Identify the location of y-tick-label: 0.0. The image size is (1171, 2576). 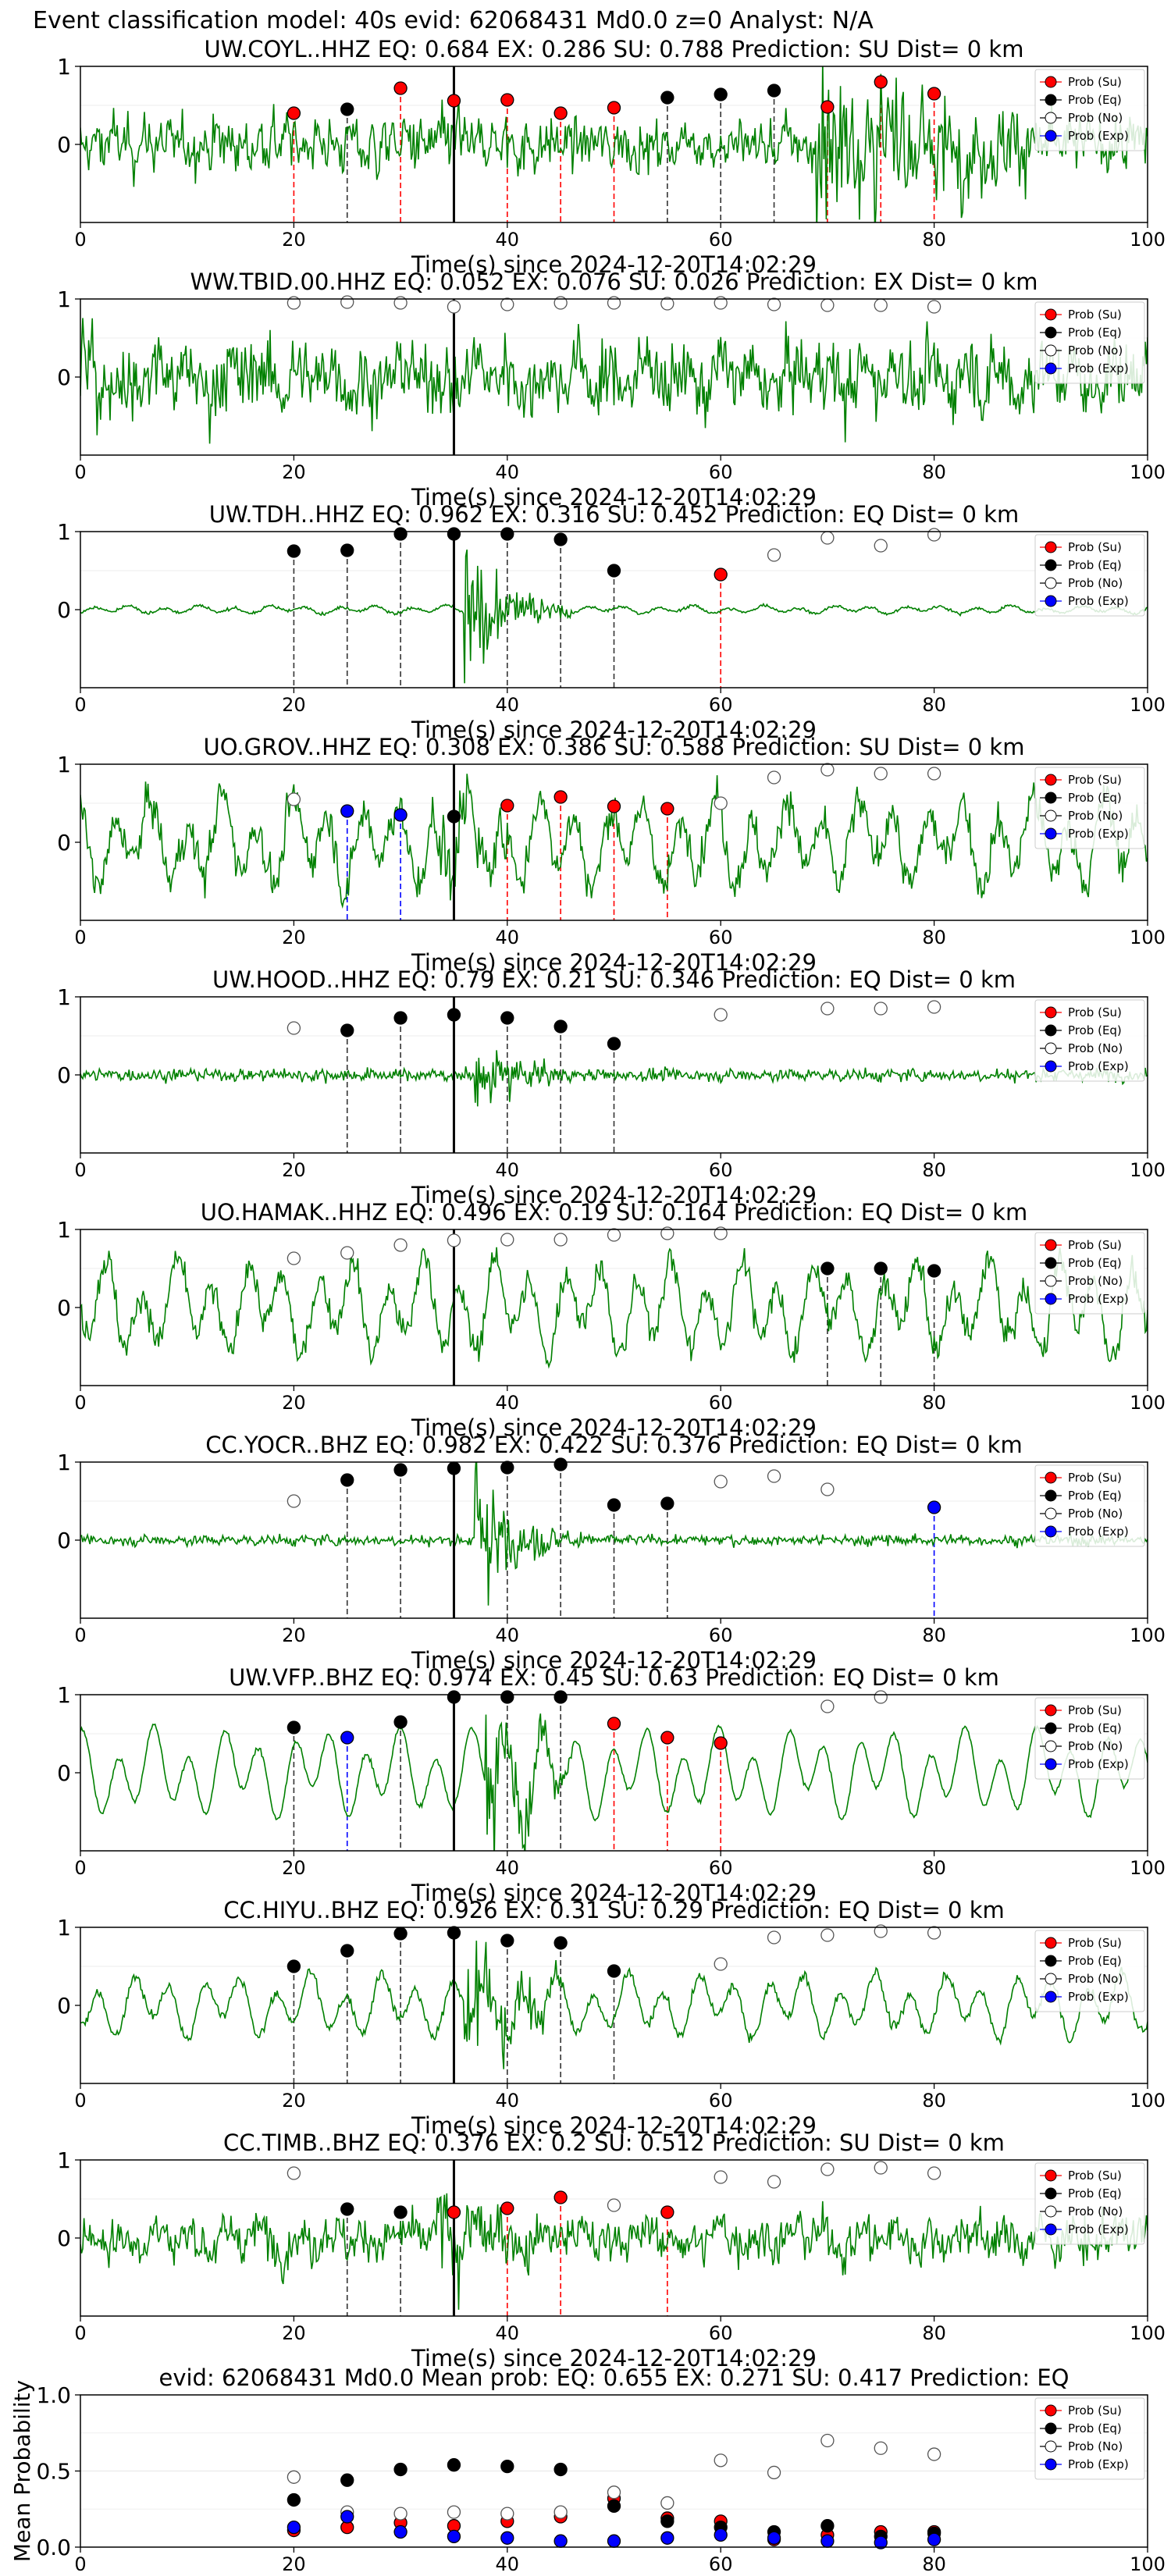
(54, 2547).